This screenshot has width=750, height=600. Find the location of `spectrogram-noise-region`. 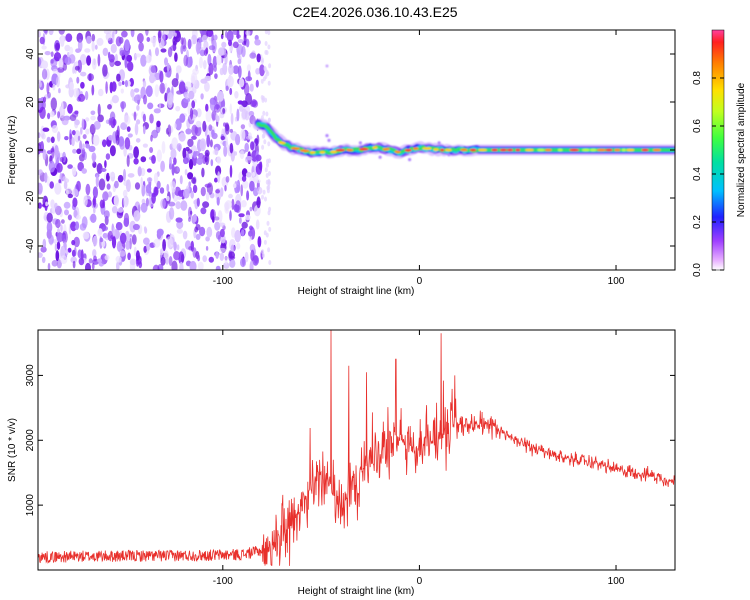

spectrogram-noise-region is located at coordinates (155, 150).